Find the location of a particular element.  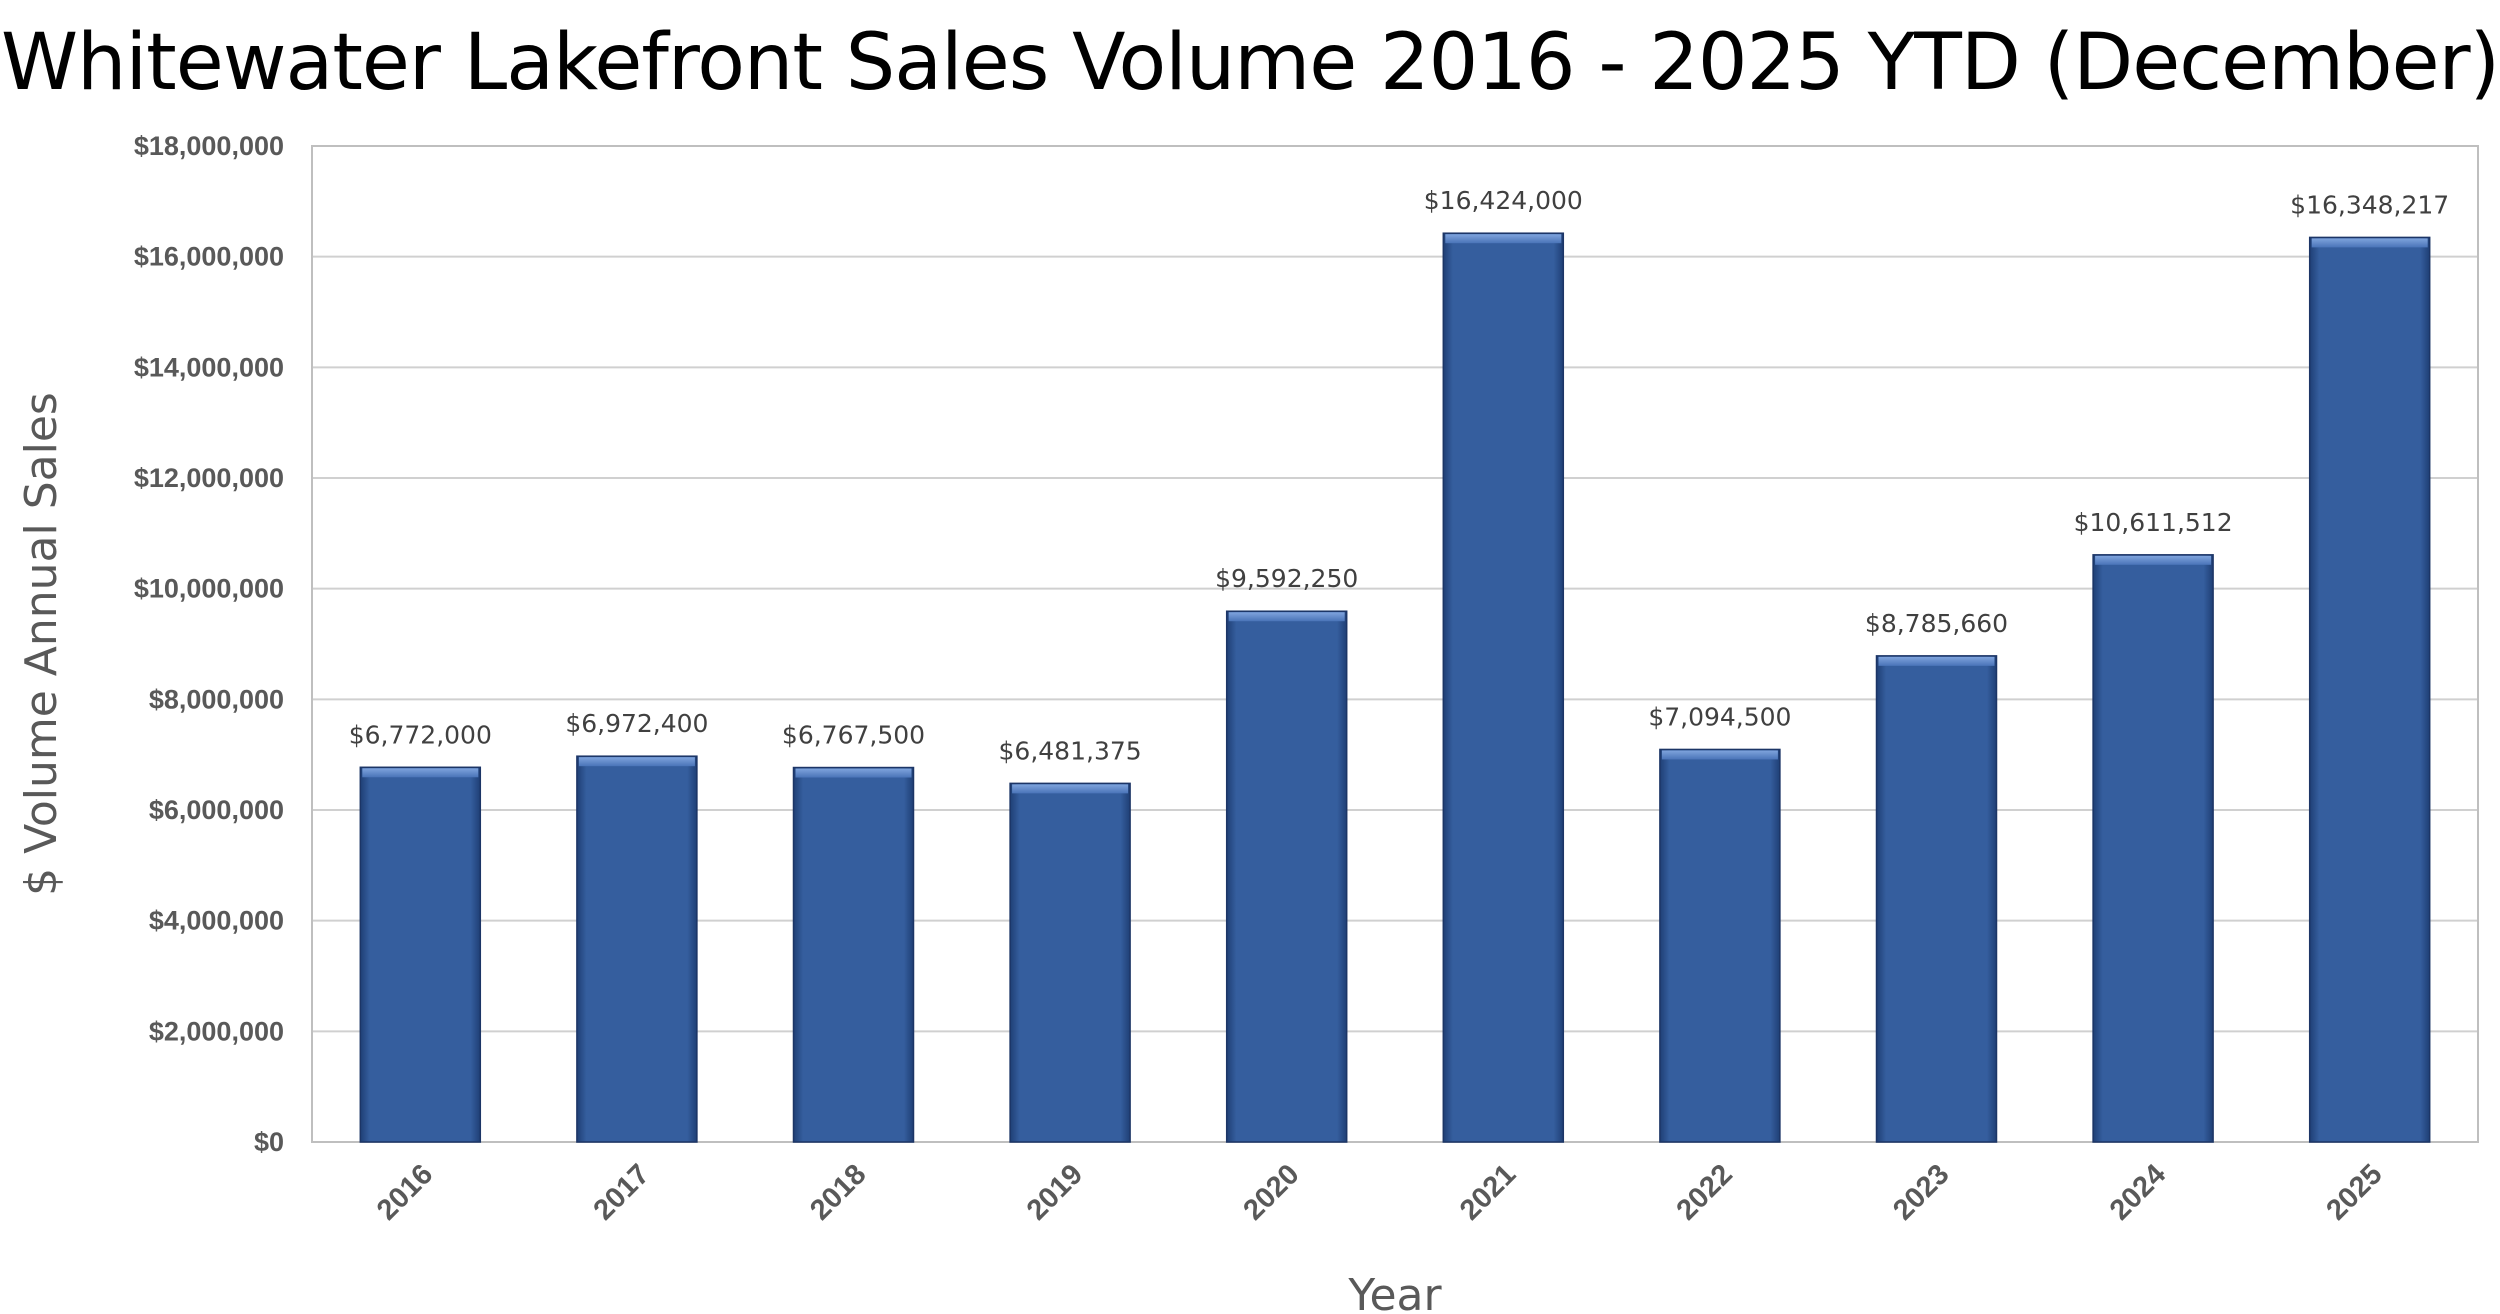

y-tick-label: $8,000,000 is located at coordinates (216, 699).